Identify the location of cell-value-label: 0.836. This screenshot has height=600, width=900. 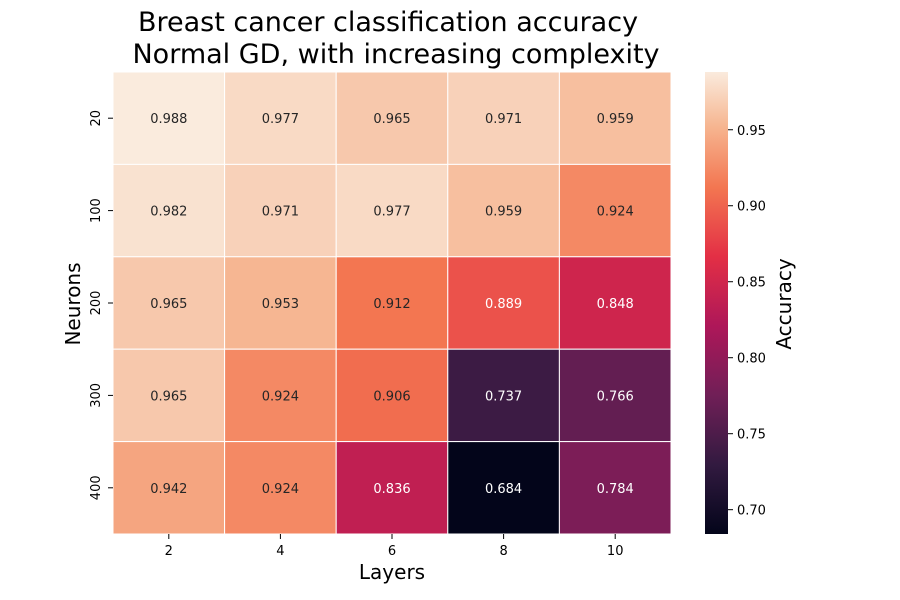
(391, 489).